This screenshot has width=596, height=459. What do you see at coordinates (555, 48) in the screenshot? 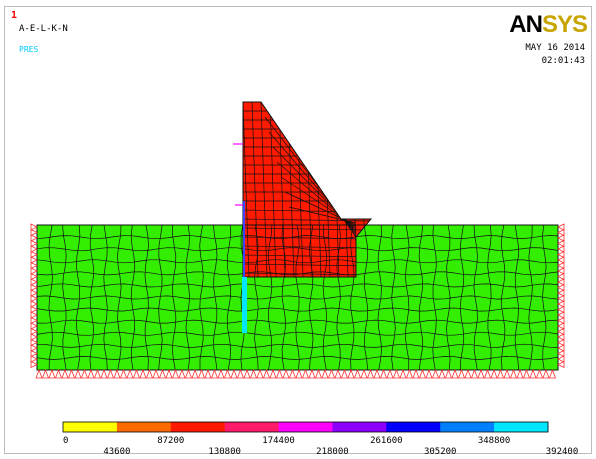
I see `plot-date: MAY 16 2014` at bounding box center [555, 48].